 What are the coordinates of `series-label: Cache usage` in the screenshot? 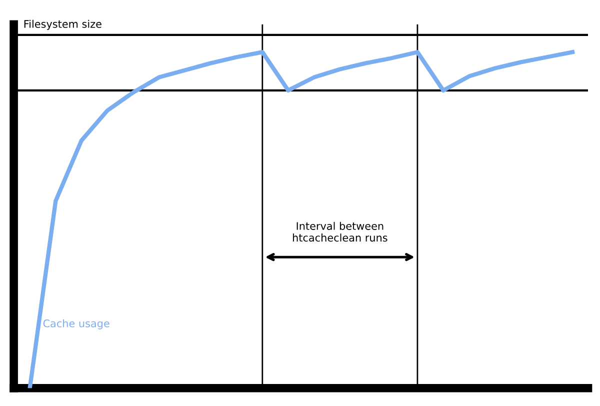 It's located at (76, 324).